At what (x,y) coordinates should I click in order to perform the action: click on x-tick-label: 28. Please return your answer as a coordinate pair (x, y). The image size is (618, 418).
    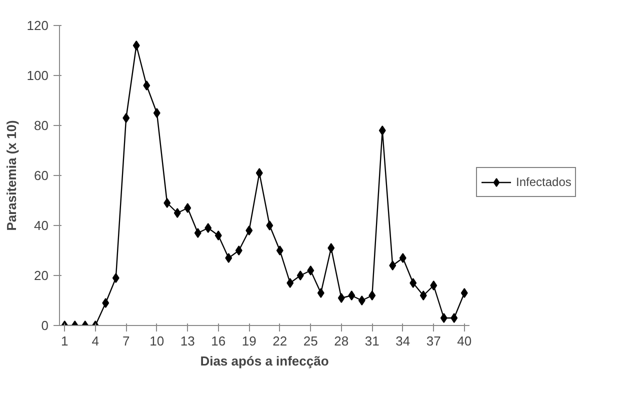
    Looking at the image, I should click on (341, 341).